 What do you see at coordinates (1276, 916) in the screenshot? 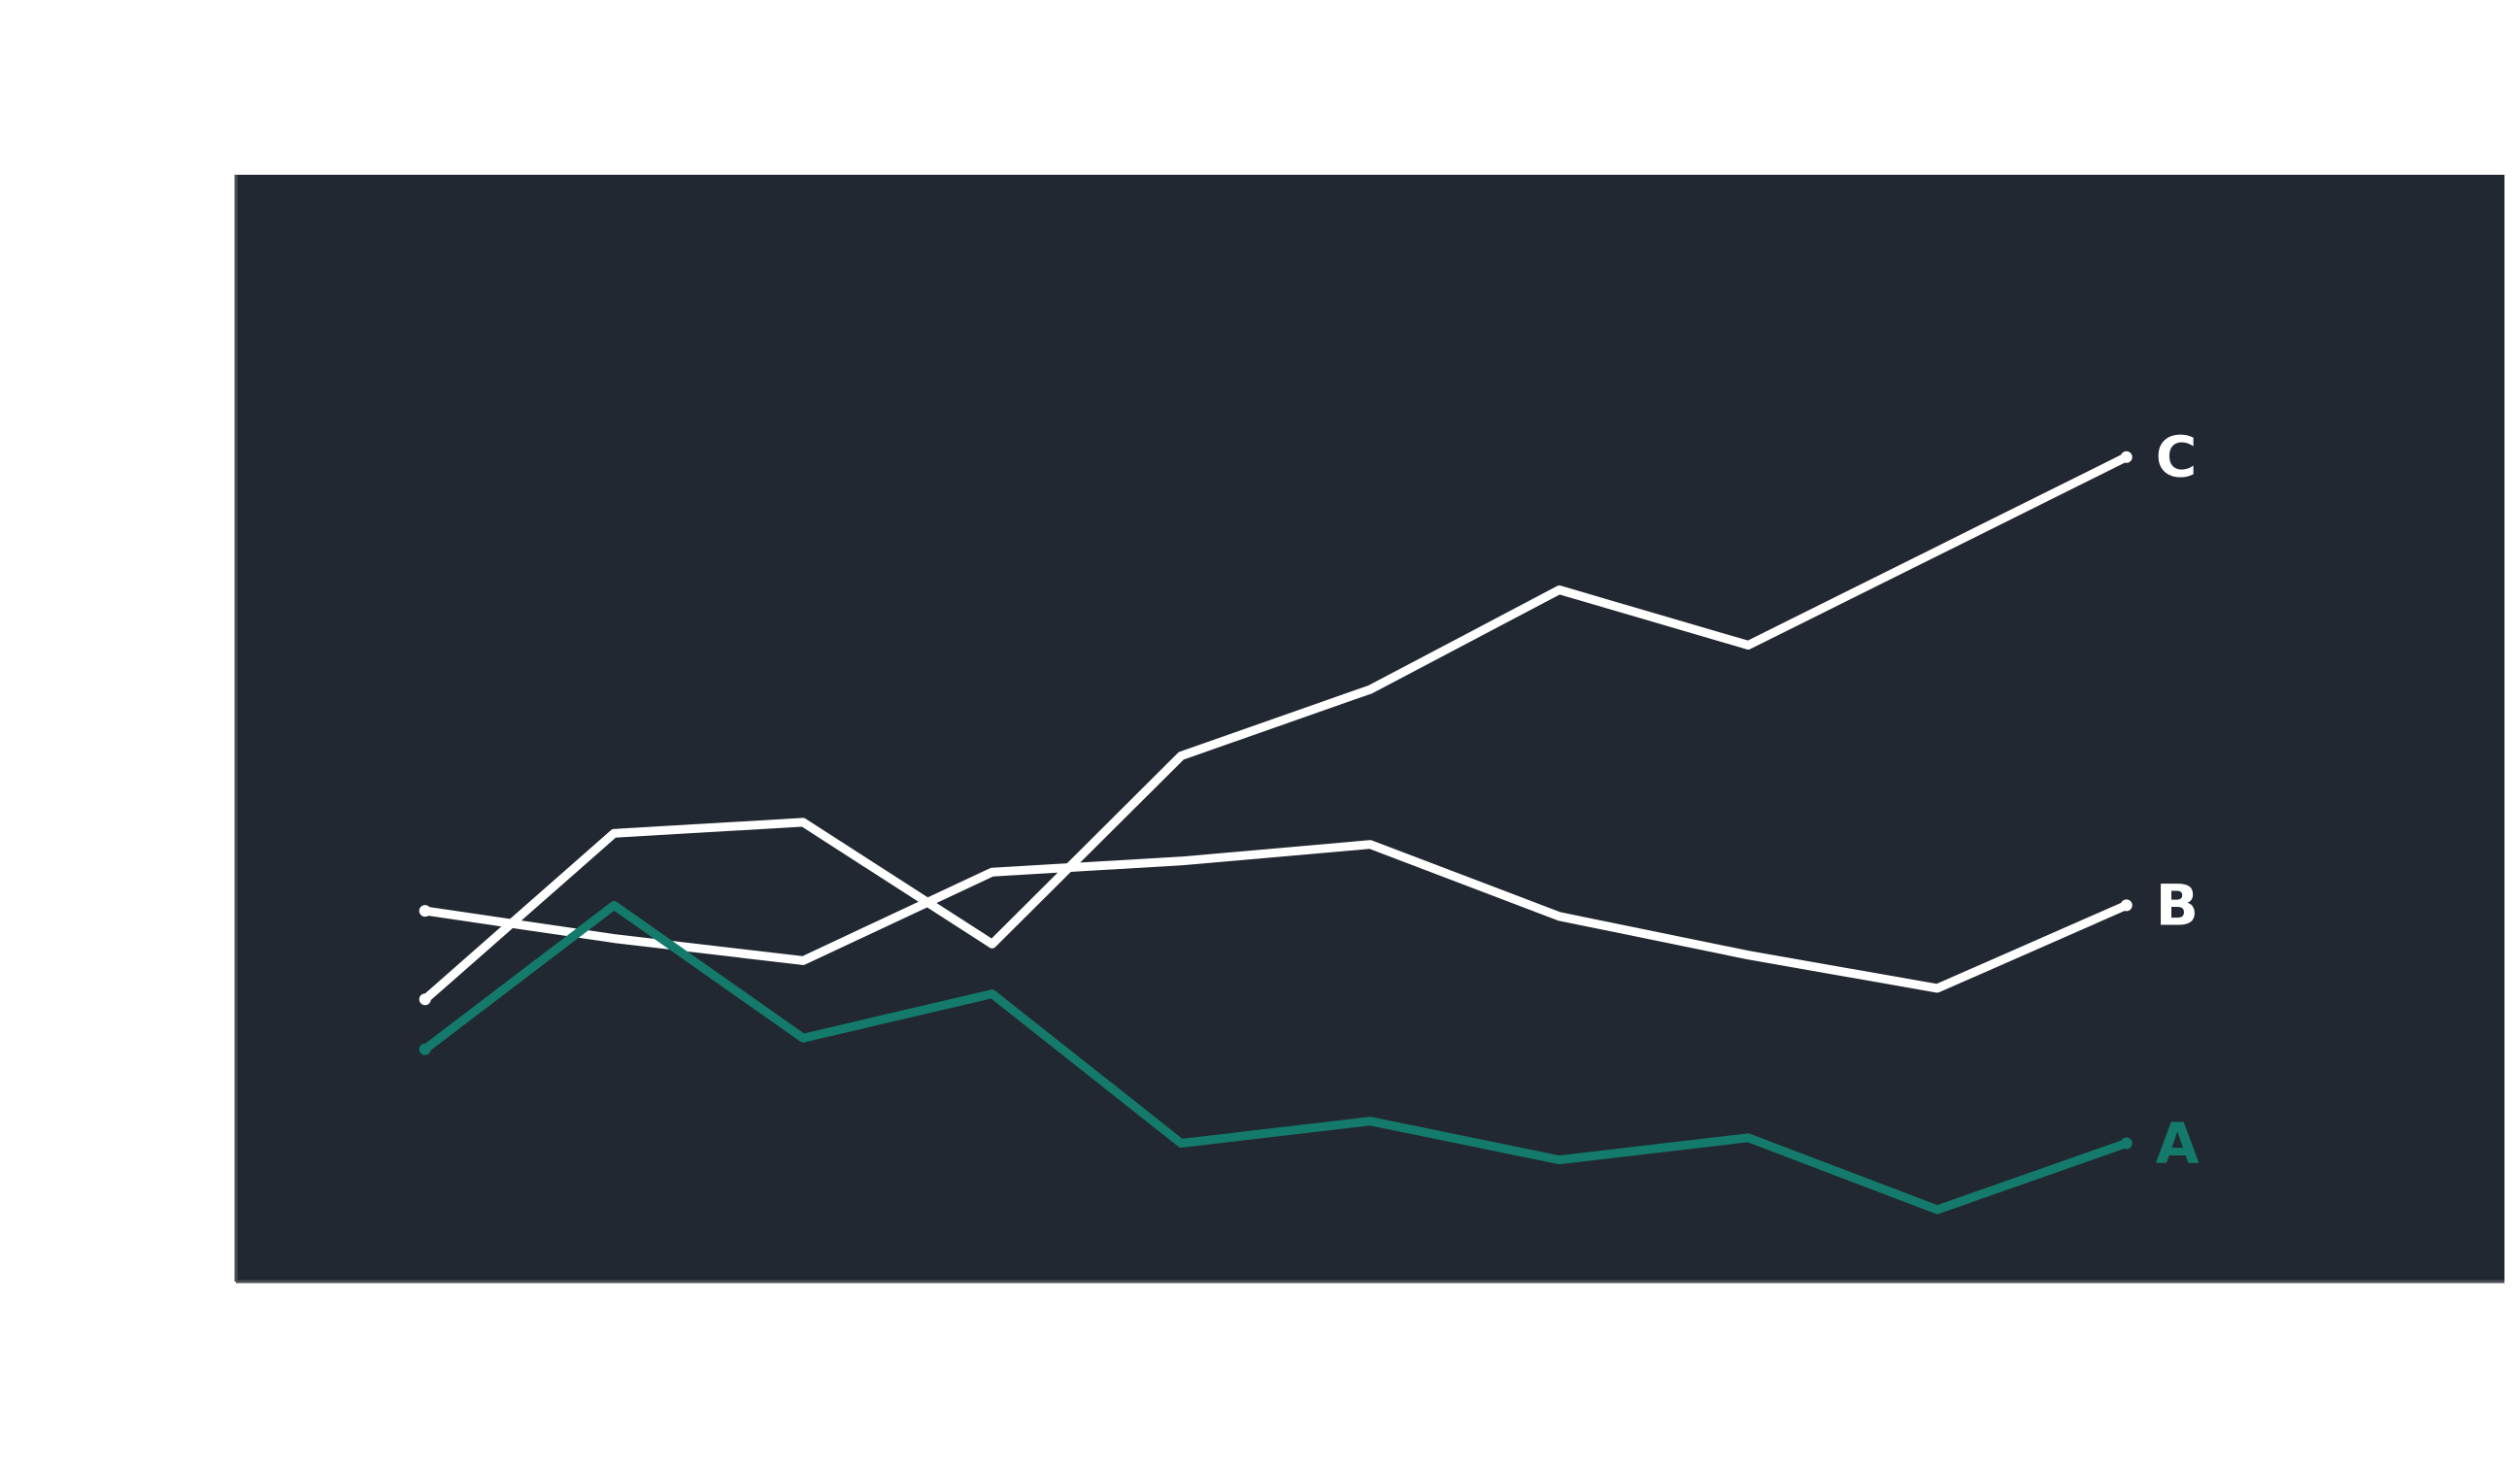
I see `series-line-b` at bounding box center [1276, 916].